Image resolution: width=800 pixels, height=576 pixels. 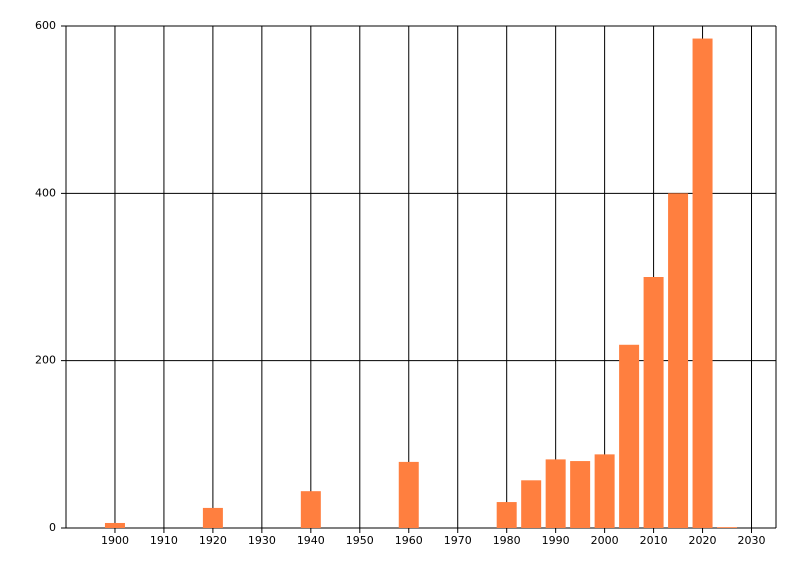 What do you see at coordinates (45, 192) in the screenshot?
I see `y-tick-label: 400` at bounding box center [45, 192].